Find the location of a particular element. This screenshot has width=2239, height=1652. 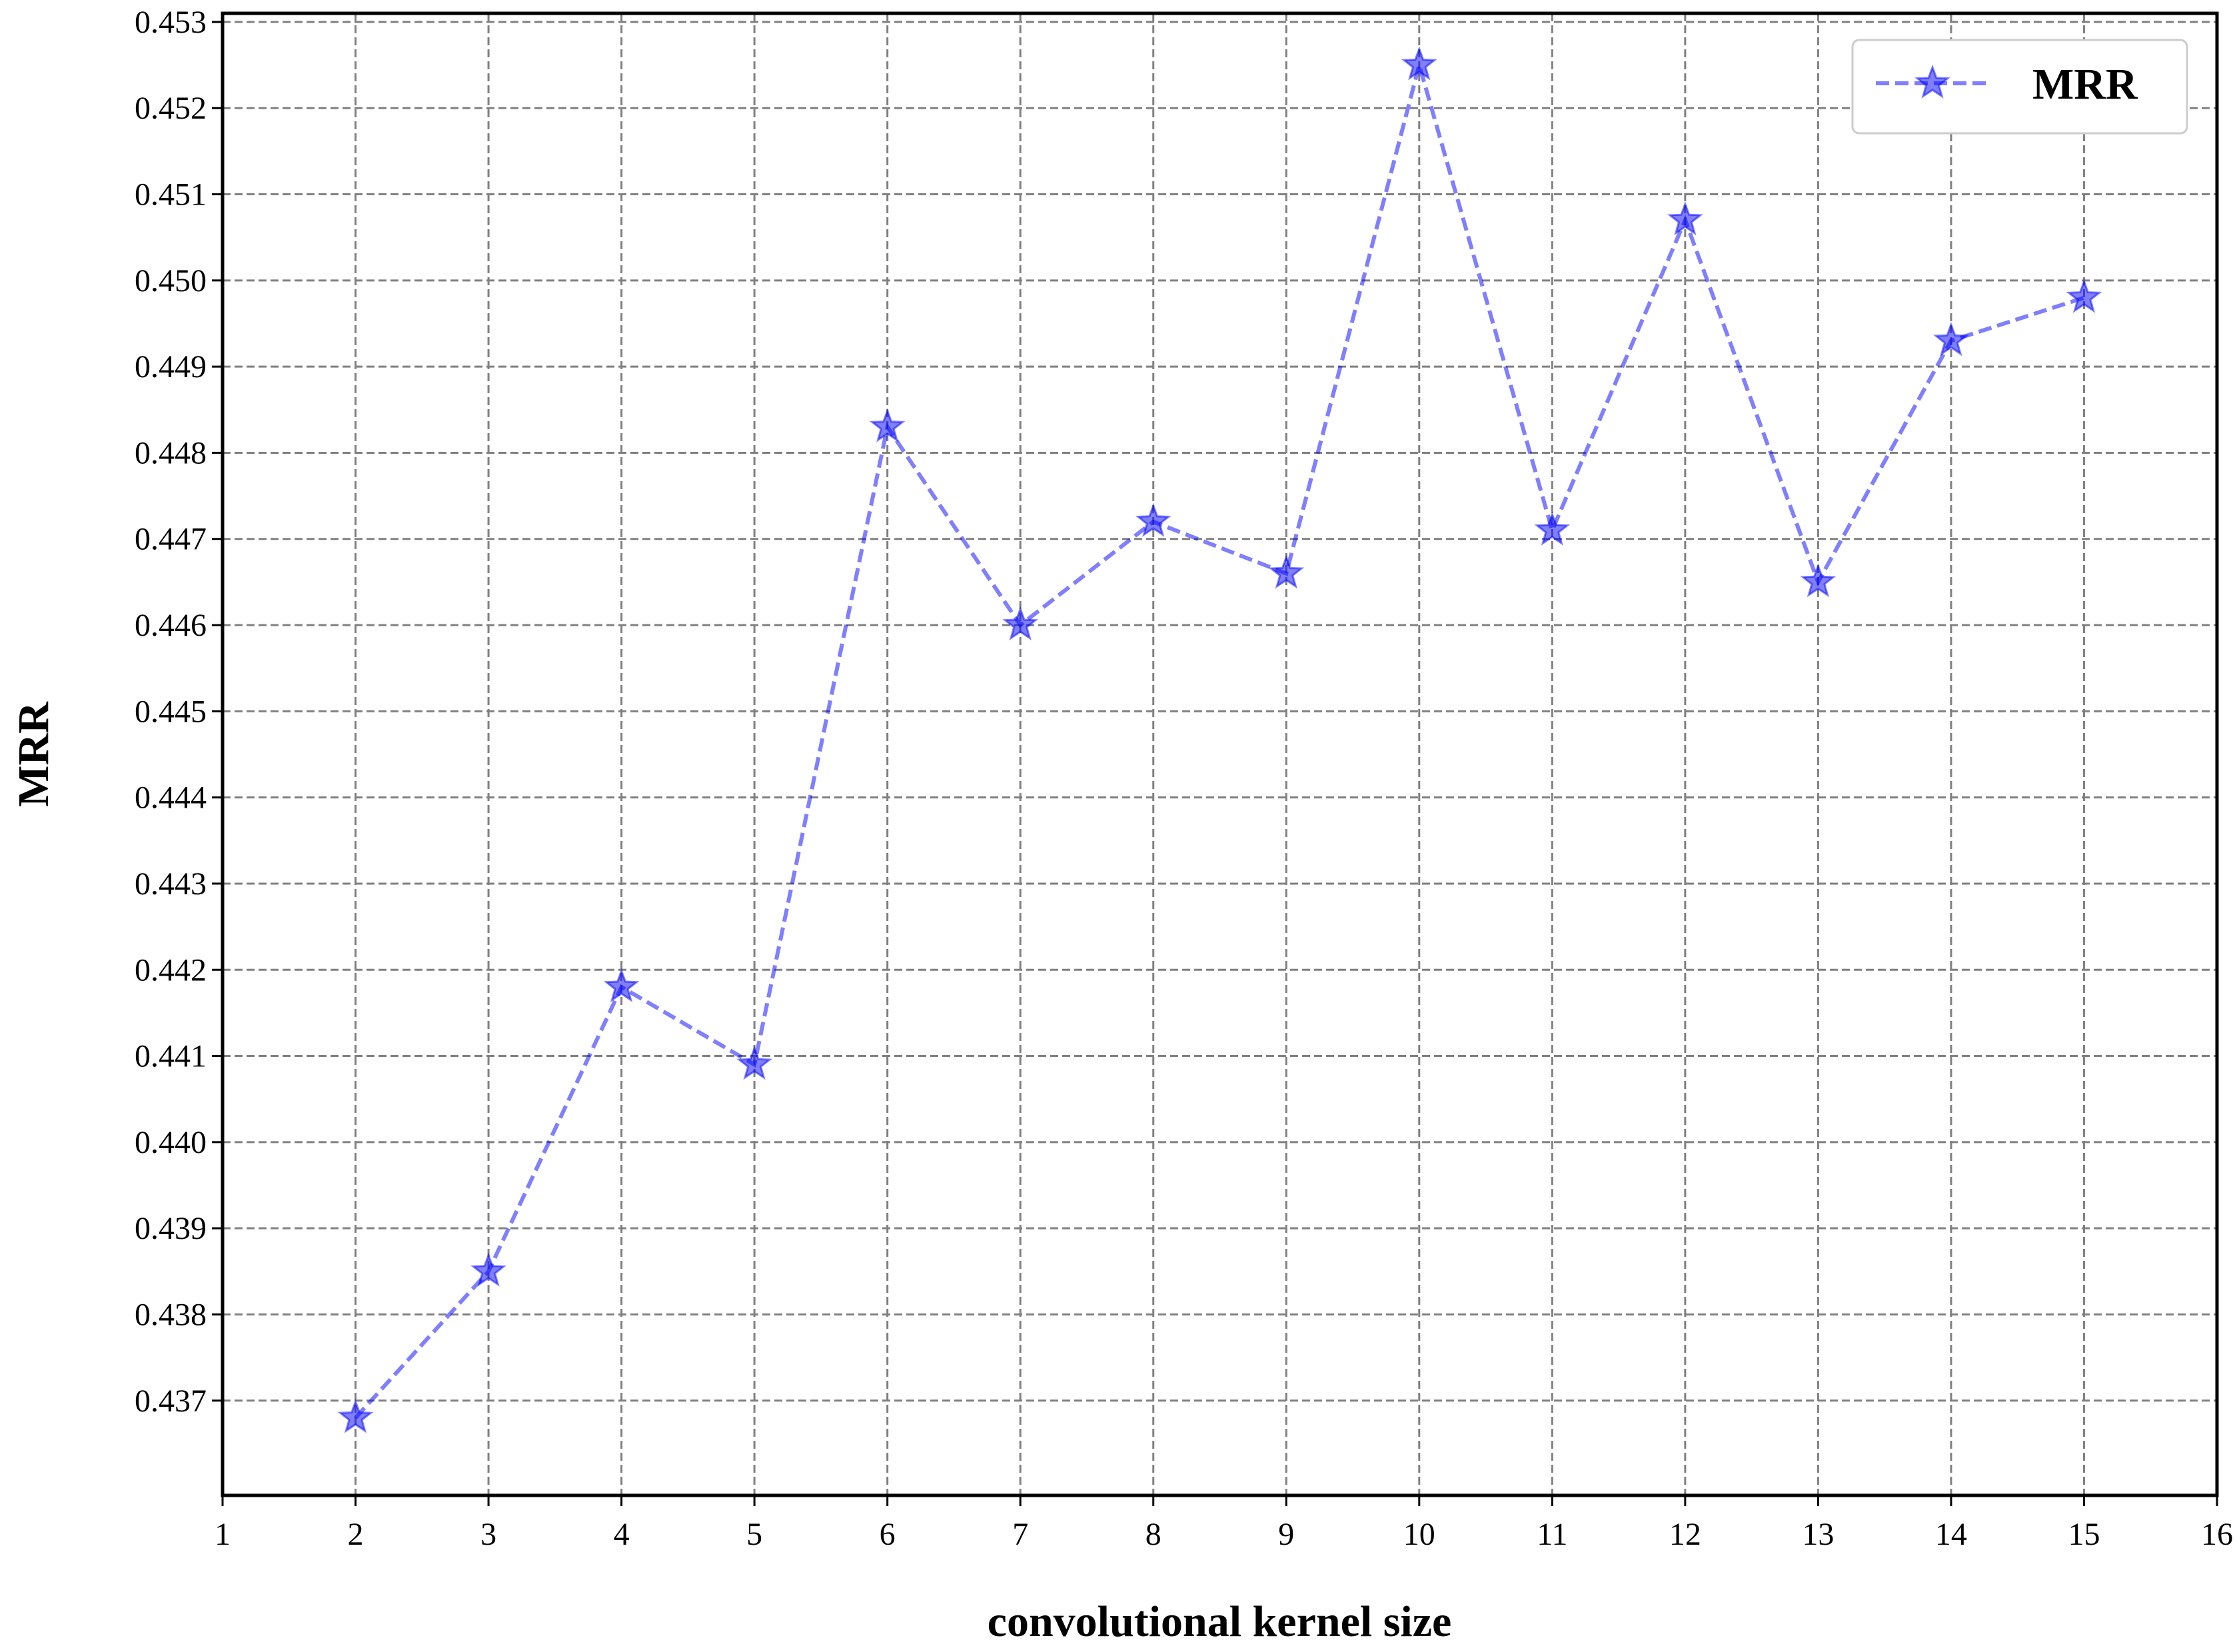

y-tick-label: 0.437 is located at coordinates (171, 1401).